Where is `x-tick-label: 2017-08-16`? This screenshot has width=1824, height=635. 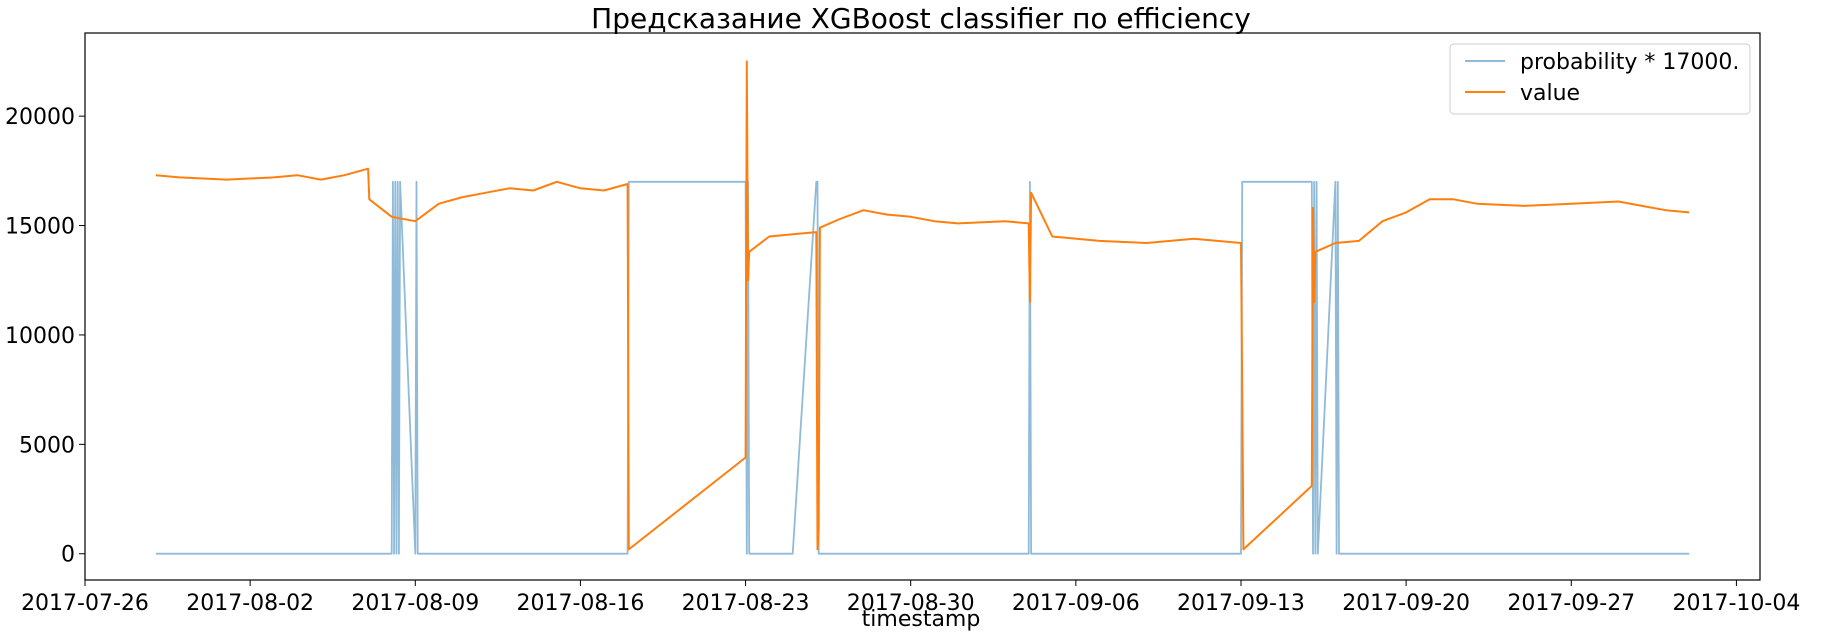 x-tick-label: 2017-08-16 is located at coordinates (580, 603).